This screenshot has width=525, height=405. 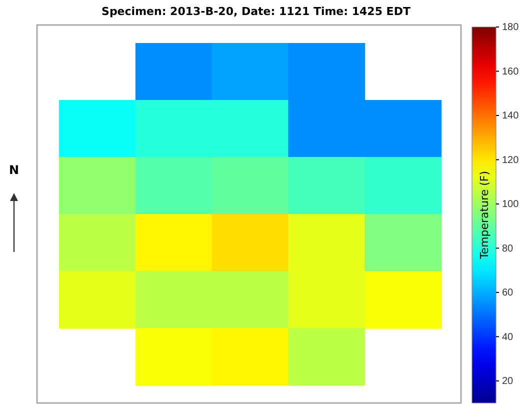 What do you see at coordinates (508, 337) in the screenshot?
I see `color-bar-label: 40` at bounding box center [508, 337].